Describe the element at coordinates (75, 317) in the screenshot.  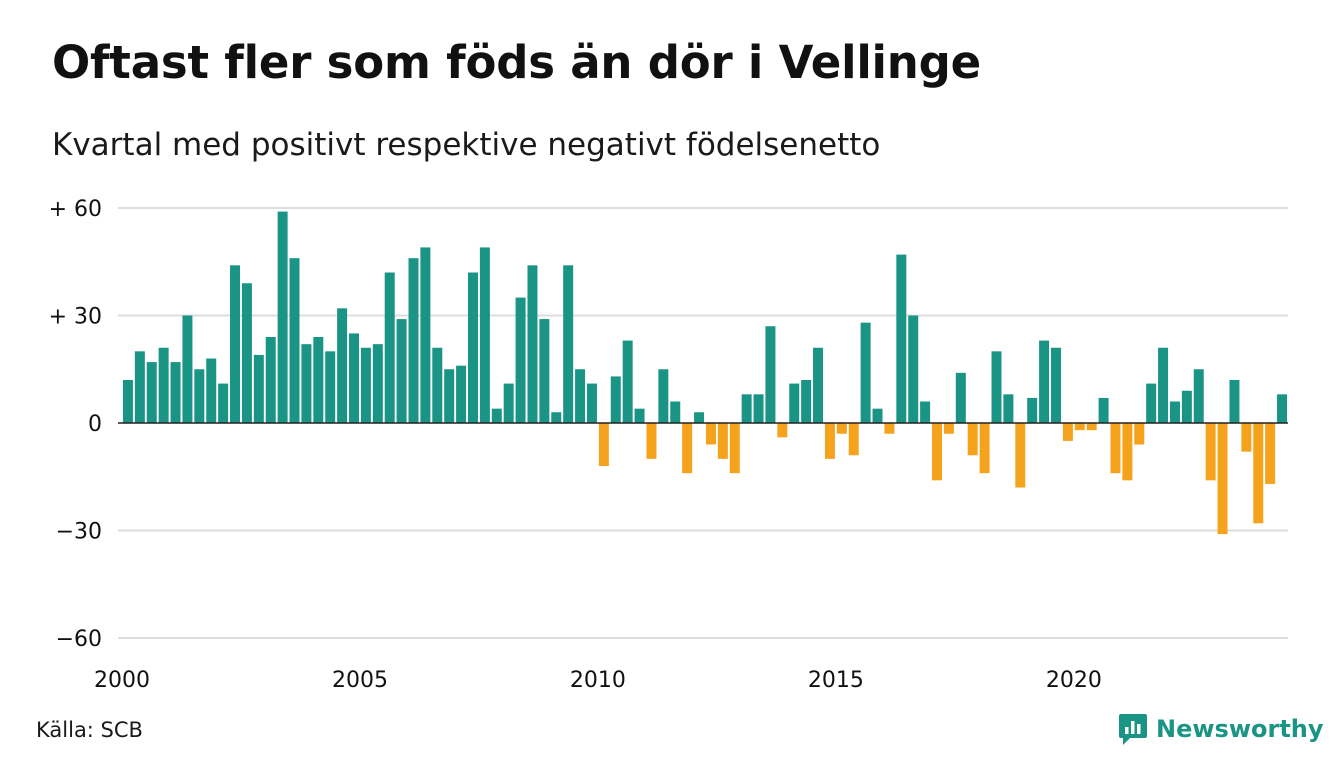
I see `y-tick-label: + 30` at that location.